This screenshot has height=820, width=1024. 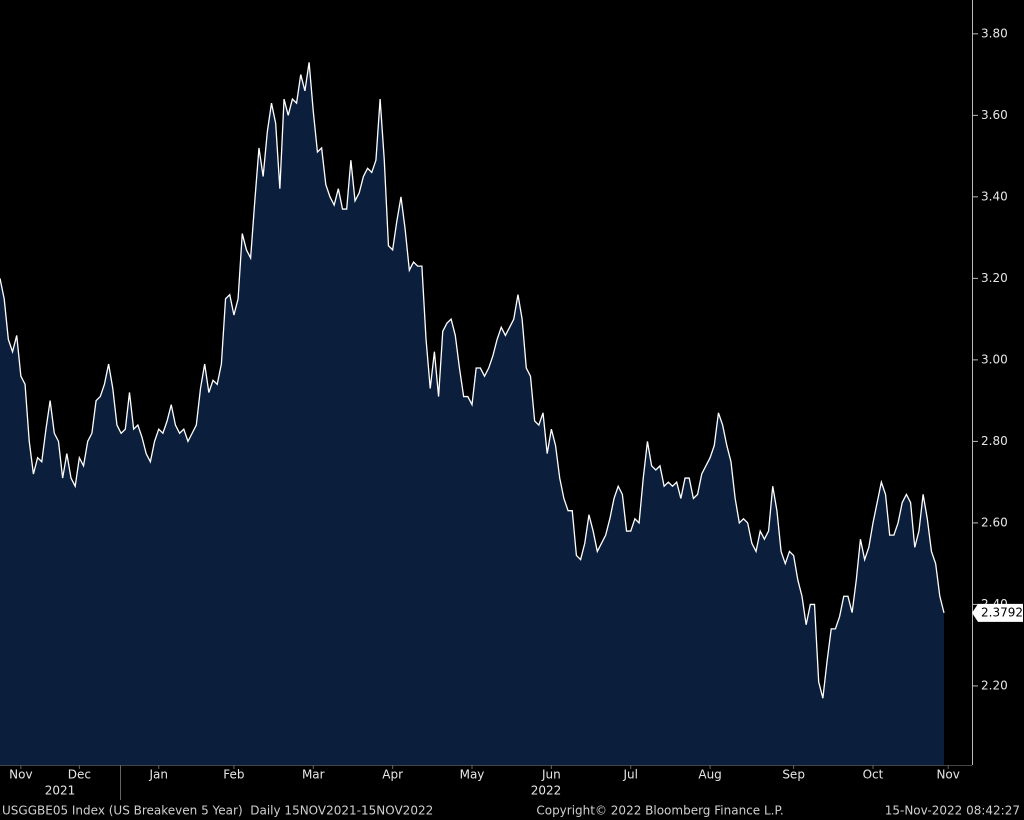 I want to click on x-tick-label: Jun, so click(x=551, y=775).